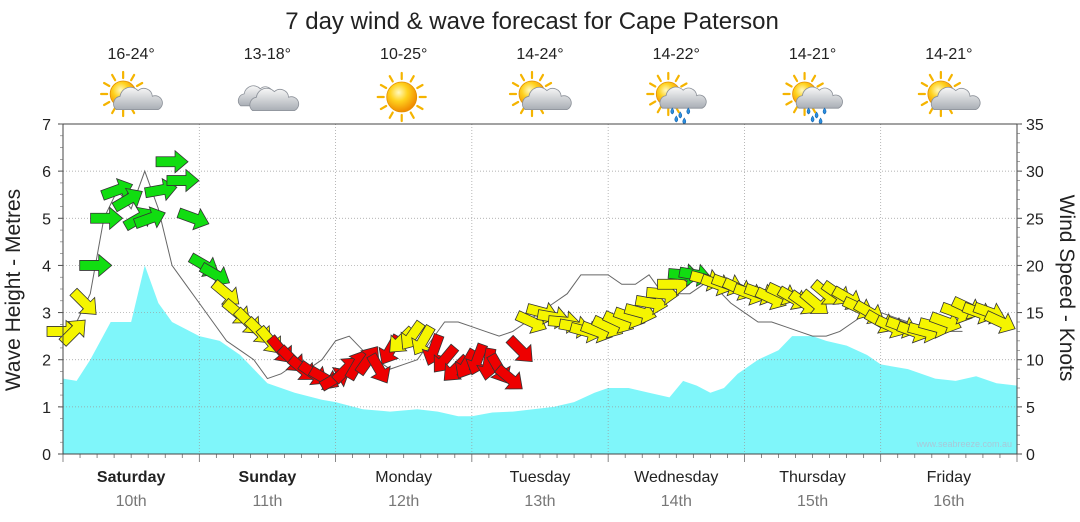 The image size is (1080, 522). I want to click on left-tick-label: 5, so click(46, 219).